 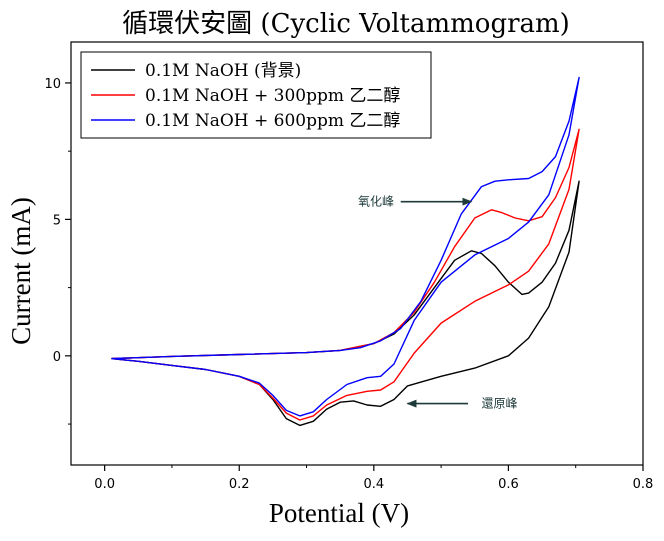 I want to click on legend-box, so click(x=256, y=95).